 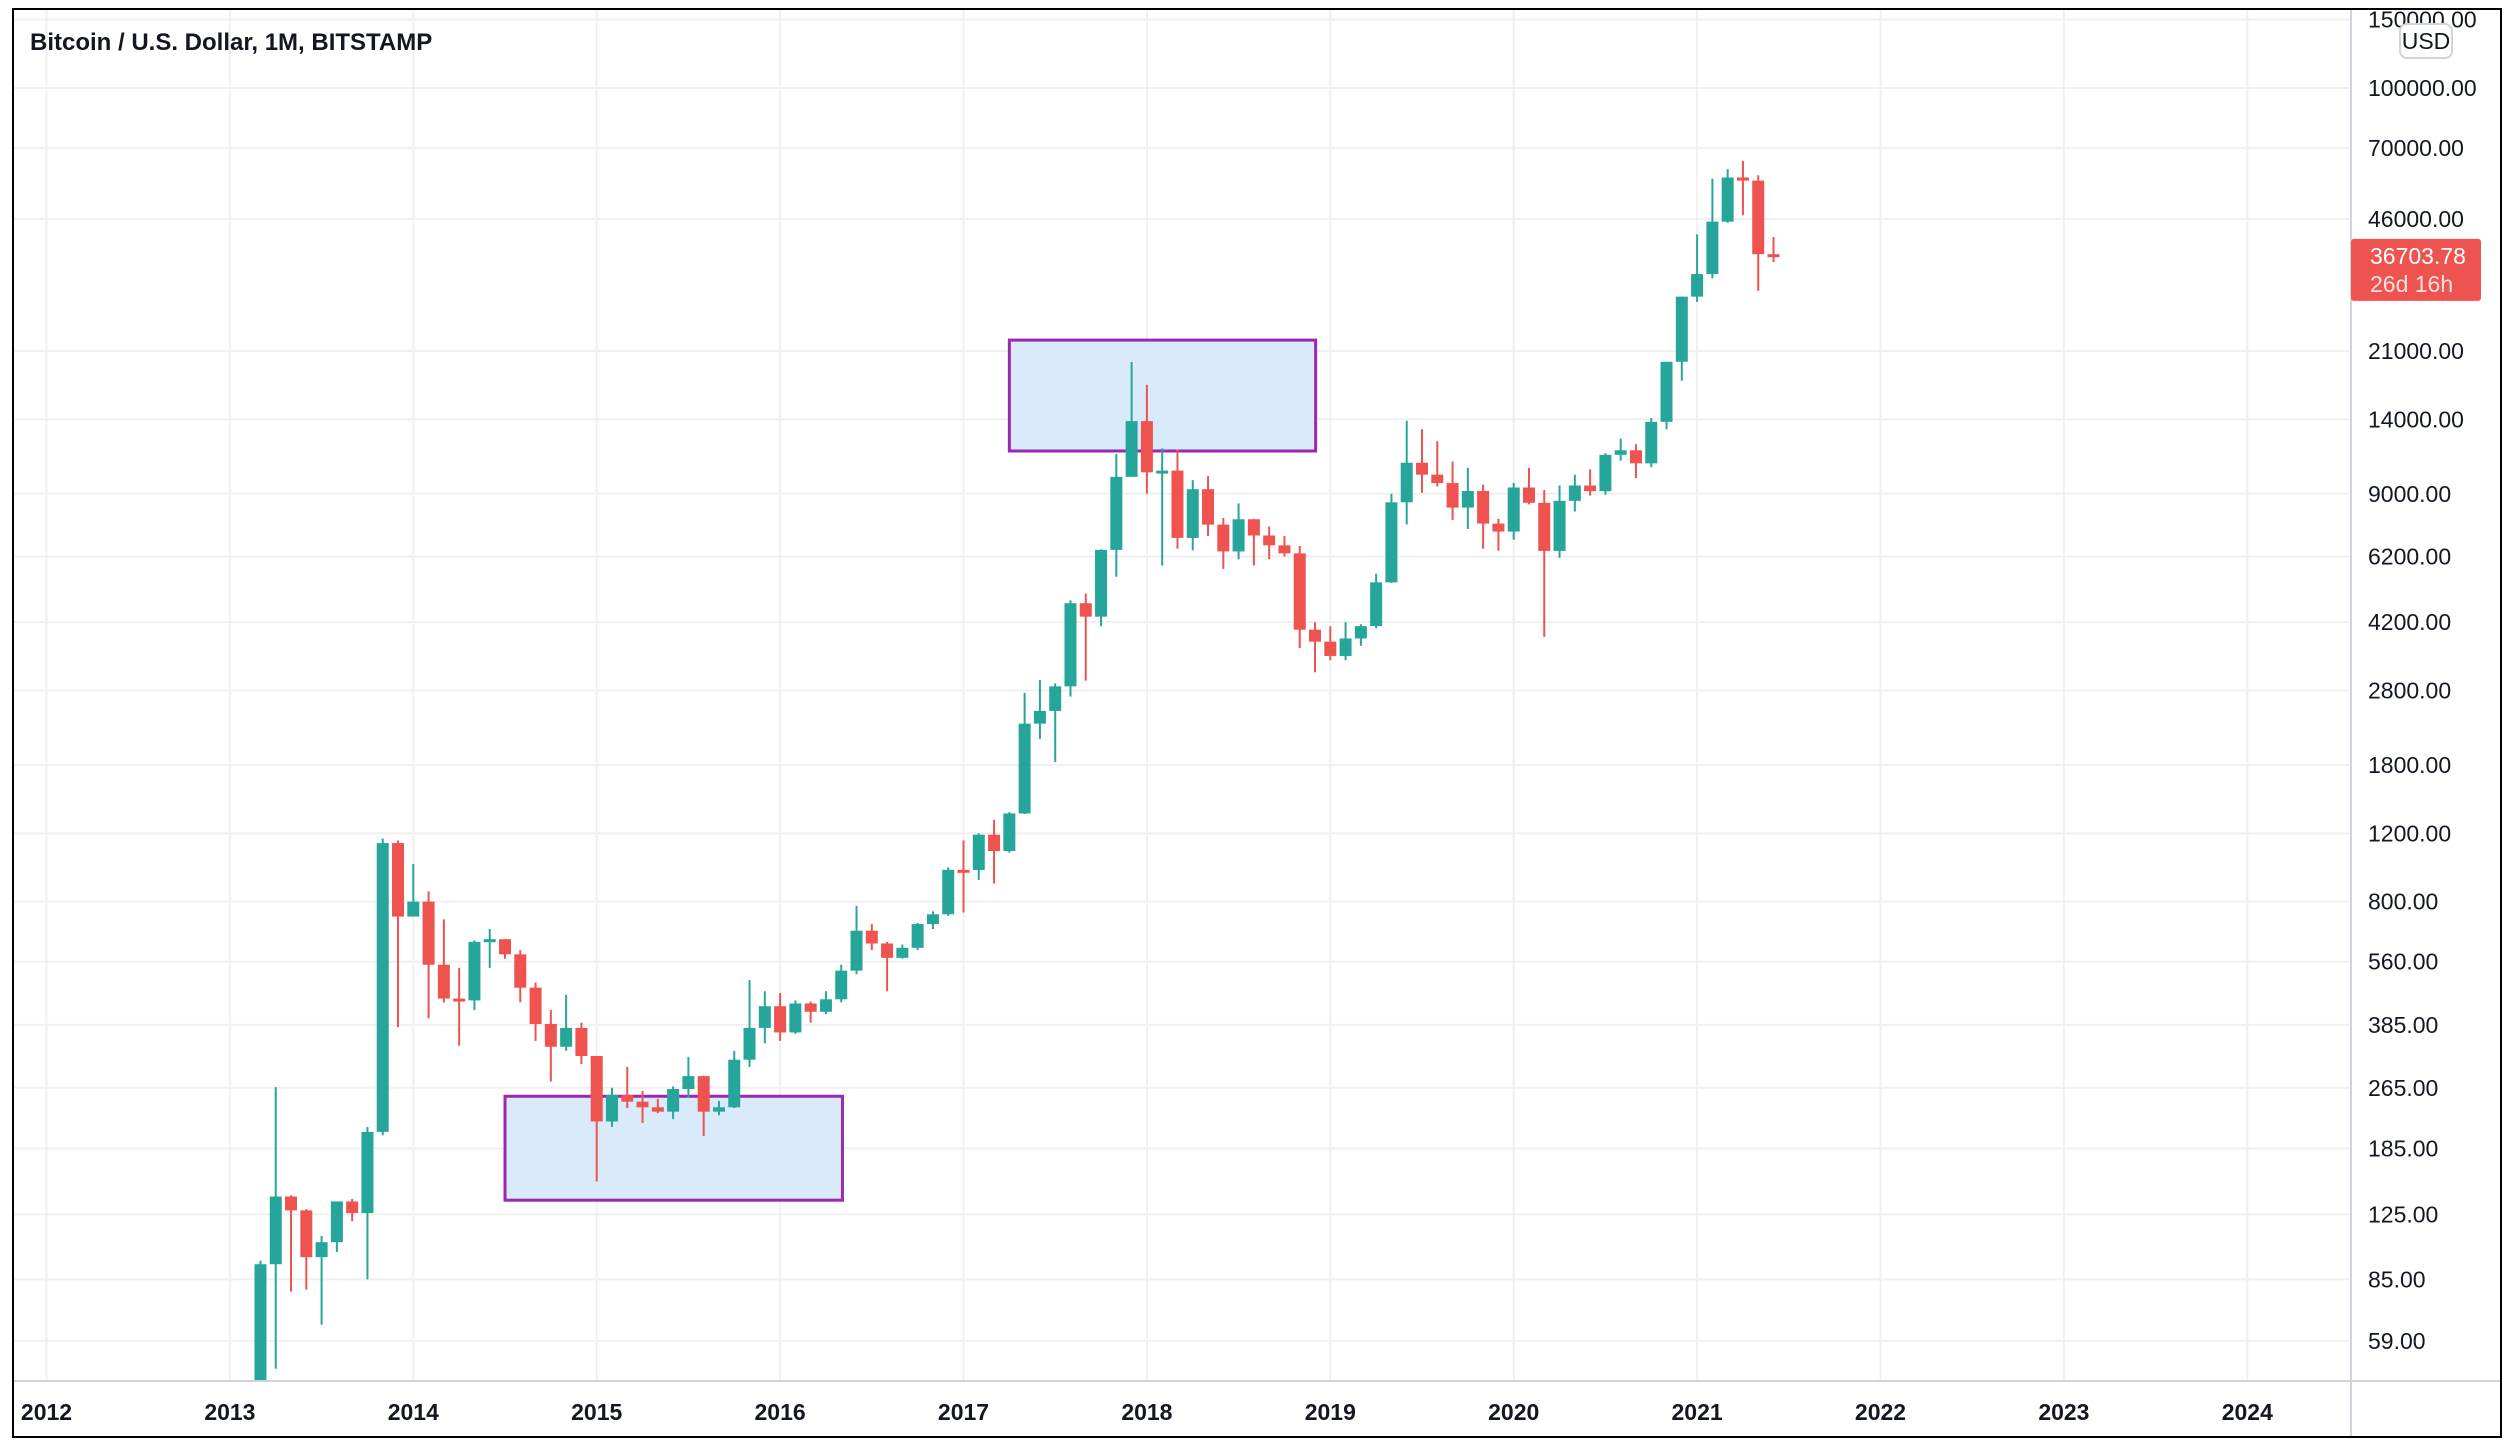 I want to click on price-tick-label: 385.00, so click(x=2403, y=1025).